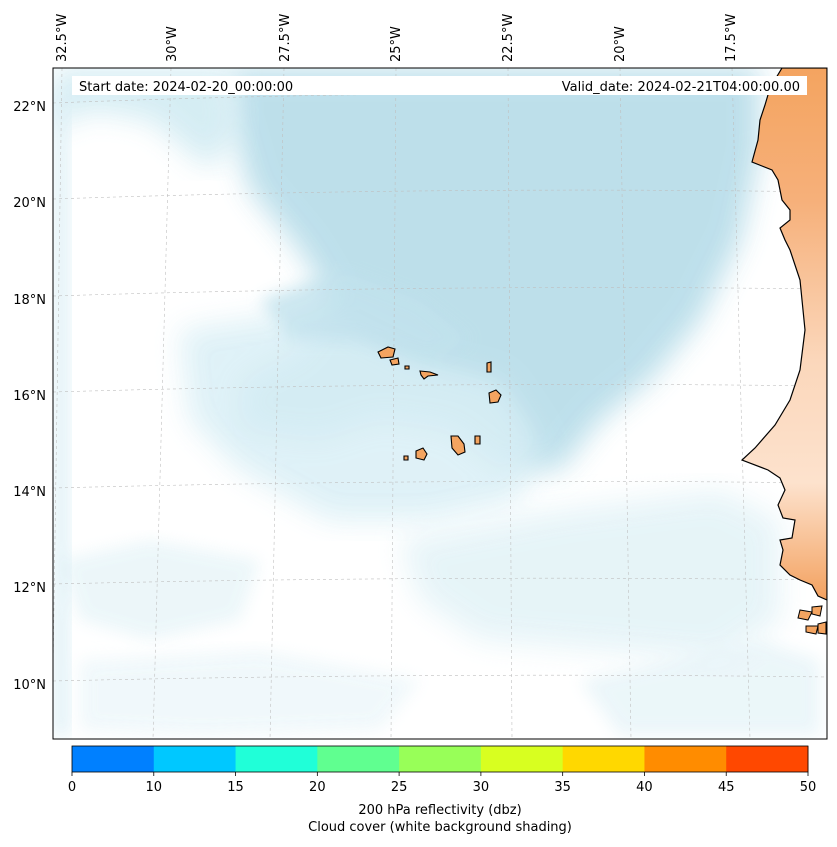 The height and width of the screenshot is (847, 837). I want to click on colorbar-tick-label: 10, so click(154, 787).